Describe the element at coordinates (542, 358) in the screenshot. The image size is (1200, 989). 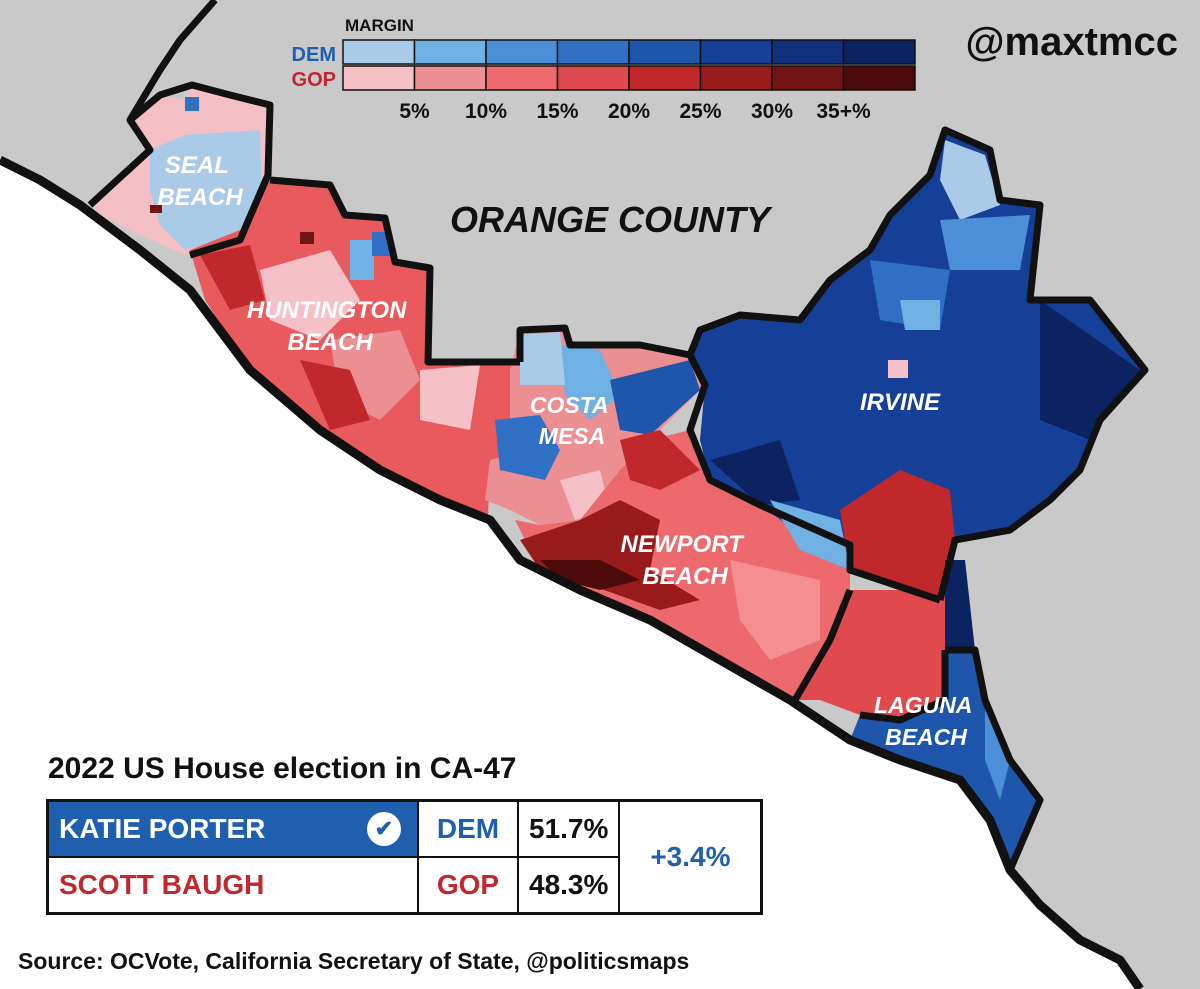
I see `costa-mesa-light` at that location.